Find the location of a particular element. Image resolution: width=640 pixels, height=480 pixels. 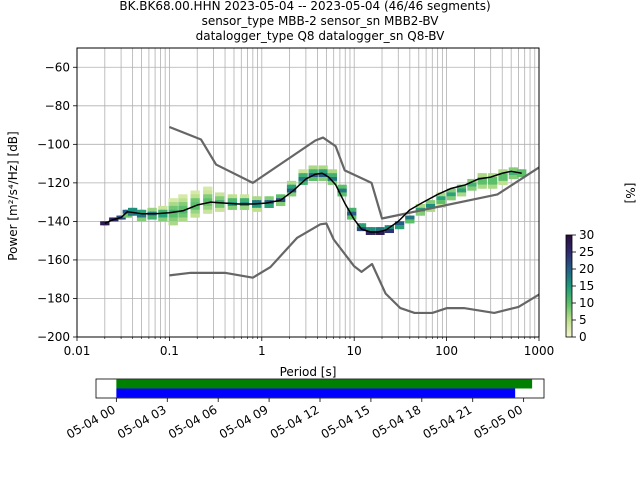

y-axis-label: Power [m²/s⁴/Hz] [dB] is located at coordinates (13, 195).